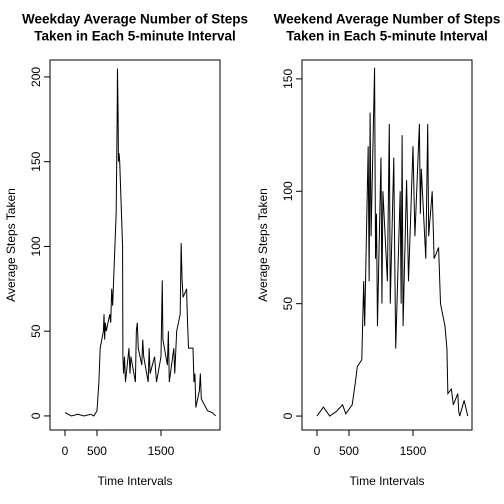 This screenshot has width=504, height=504. What do you see at coordinates (135, 19) in the screenshot?
I see `chart-title: Weekday Average Number of Steps` at bounding box center [135, 19].